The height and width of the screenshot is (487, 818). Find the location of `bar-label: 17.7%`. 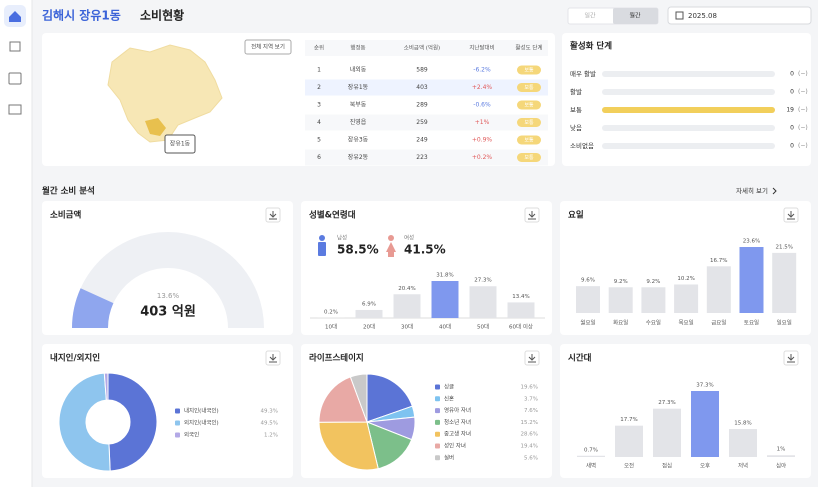

bar-label: 17.7% is located at coordinates (628, 420).